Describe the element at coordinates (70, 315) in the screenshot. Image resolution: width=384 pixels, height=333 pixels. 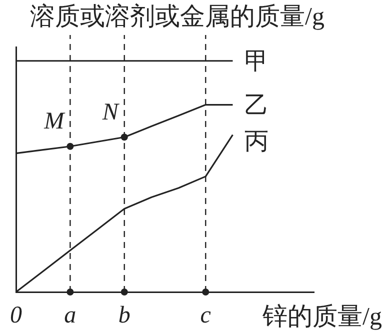
I see `x-tick-label: a` at that location.